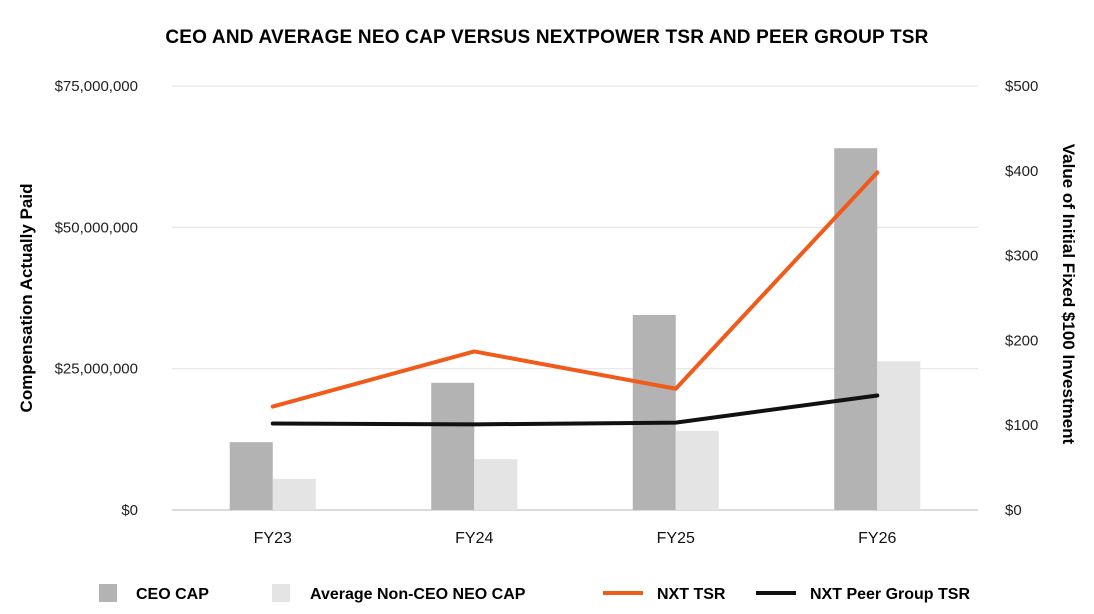  Describe the element at coordinates (697, 470) in the screenshot. I see `bar-fy25-neo-cap` at that location.